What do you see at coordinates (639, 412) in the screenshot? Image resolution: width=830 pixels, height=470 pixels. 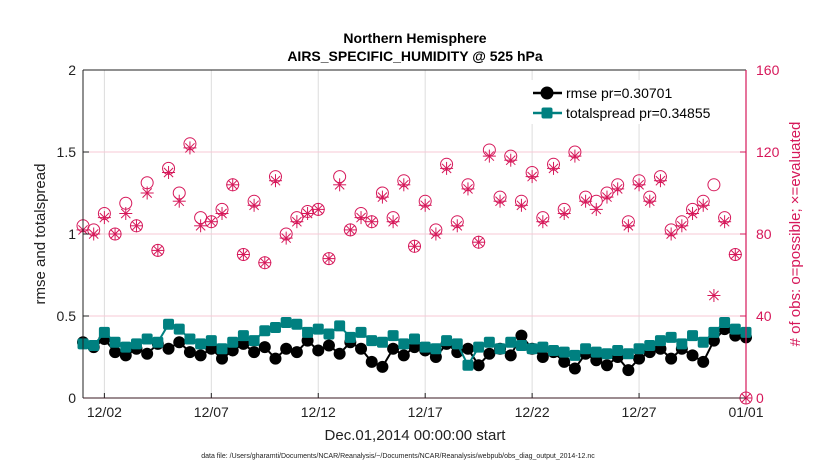 I see `x-tick-label: 12/27` at bounding box center [639, 412].